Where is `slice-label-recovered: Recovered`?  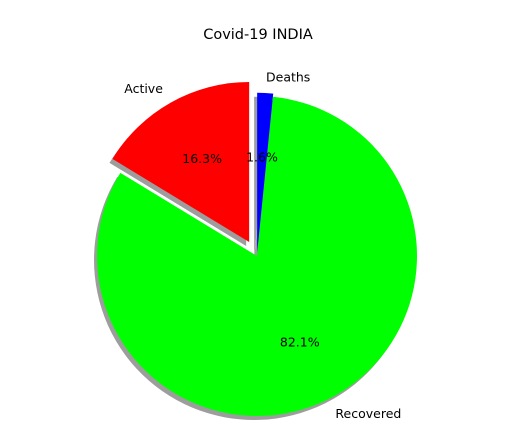 slice-label-recovered: Recovered is located at coordinates (368, 413).